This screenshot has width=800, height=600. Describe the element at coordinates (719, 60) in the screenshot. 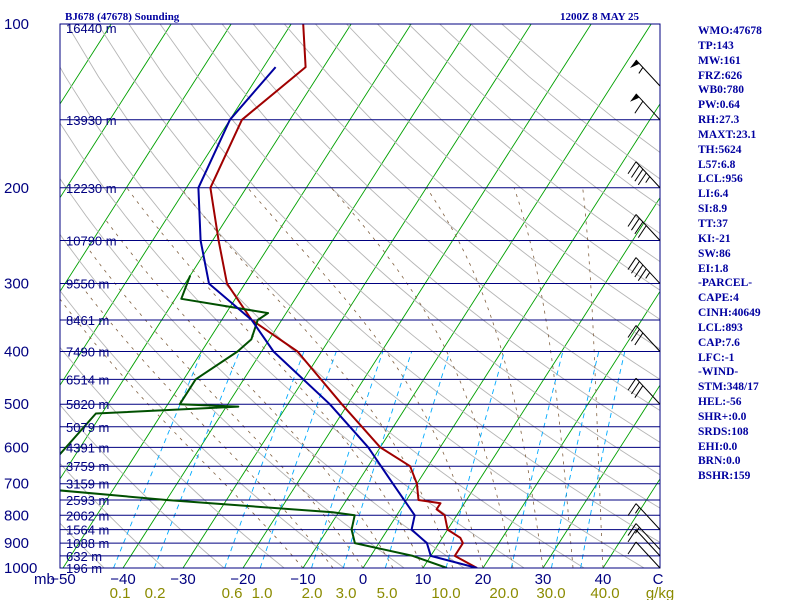

I see `sounding-index-item: MW:161` at that location.